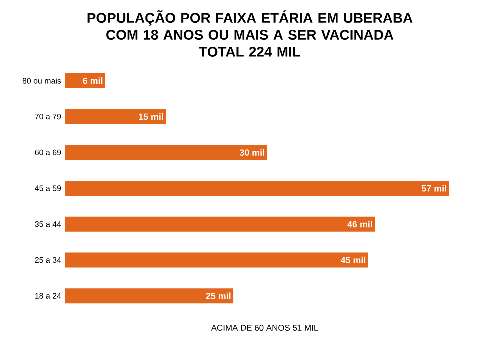  Describe the element at coordinates (250, 25) in the screenshot. I see `chart-title: POPULAÇÃO POR FAIXA ETÁRIA EM UBERABA COM 18 ANOS OU MAIS A SER VACINADA` at that location.